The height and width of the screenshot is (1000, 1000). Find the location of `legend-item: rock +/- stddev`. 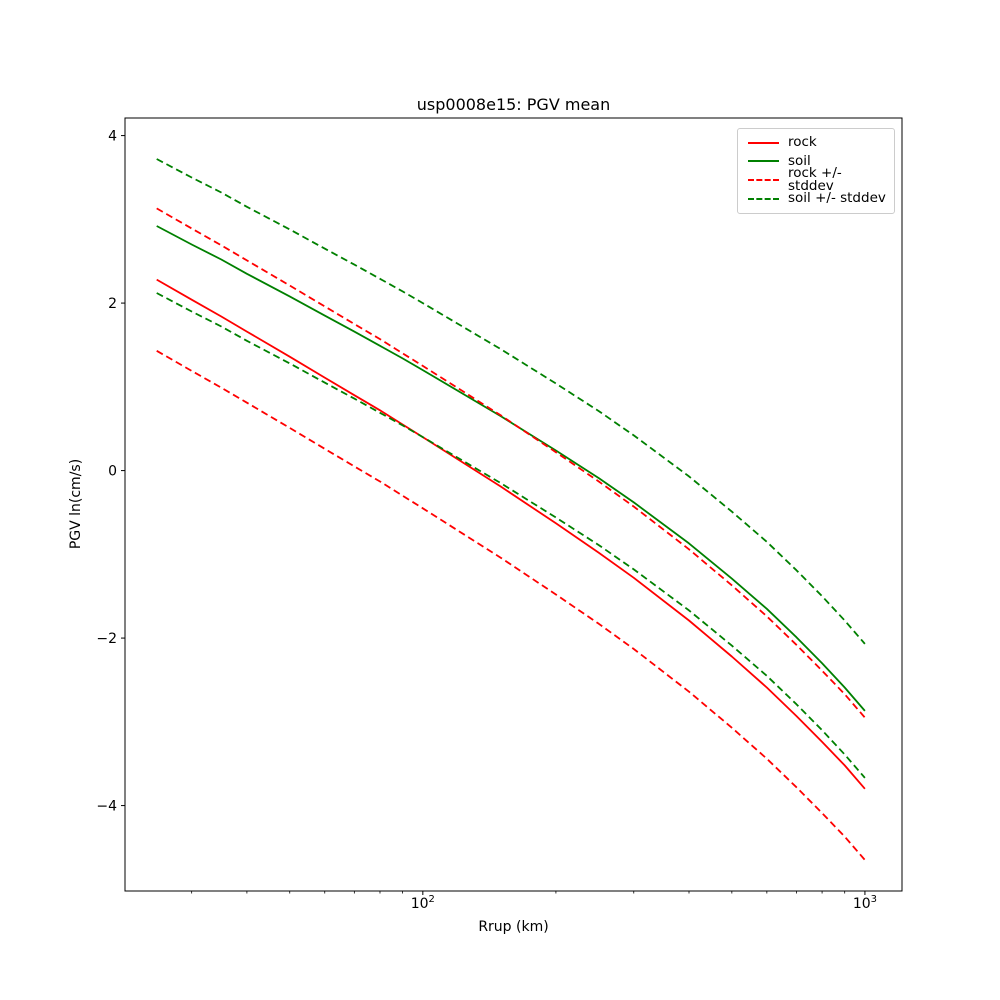

legend-item: rock +/- stddev is located at coordinates (817, 179).